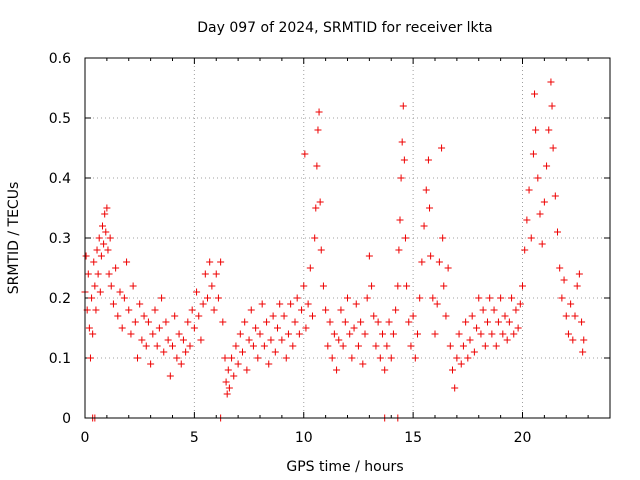 This screenshot has height=480, width=640. I want to click on x-tick-label: 0, so click(85, 438).